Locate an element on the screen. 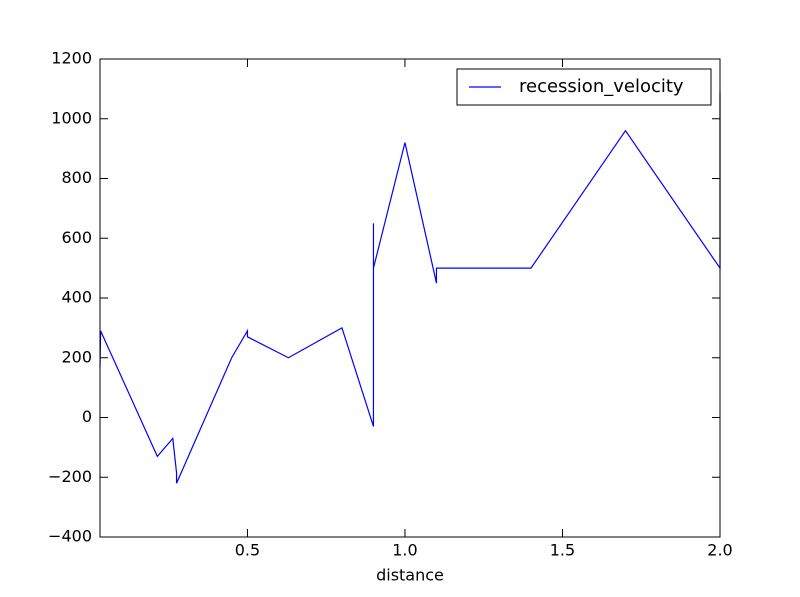 This screenshot has height=597, width=800. x-tick-label: 1.0 is located at coordinates (404, 550).